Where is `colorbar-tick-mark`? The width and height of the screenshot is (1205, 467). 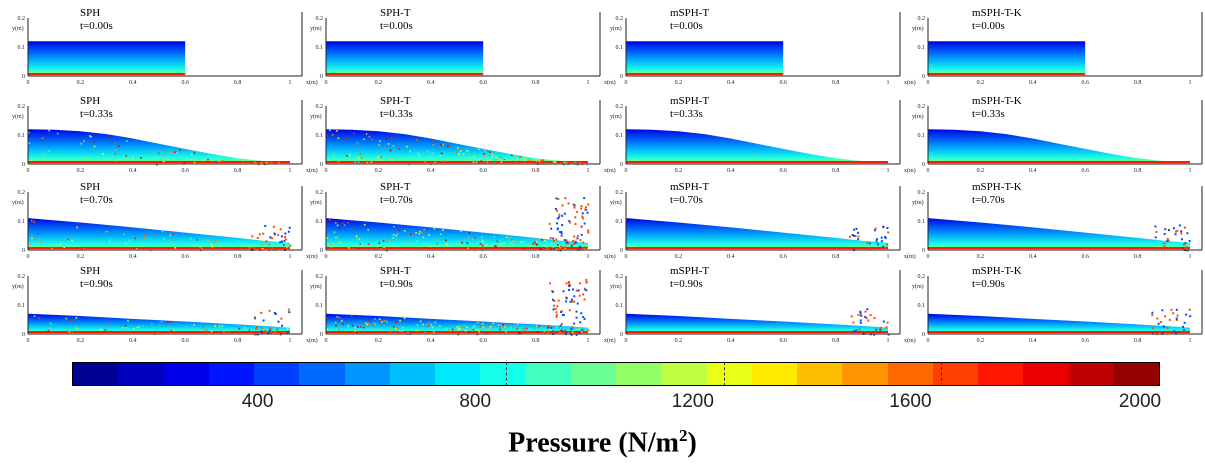 colorbar-tick-mark is located at coordinates (289, 374).